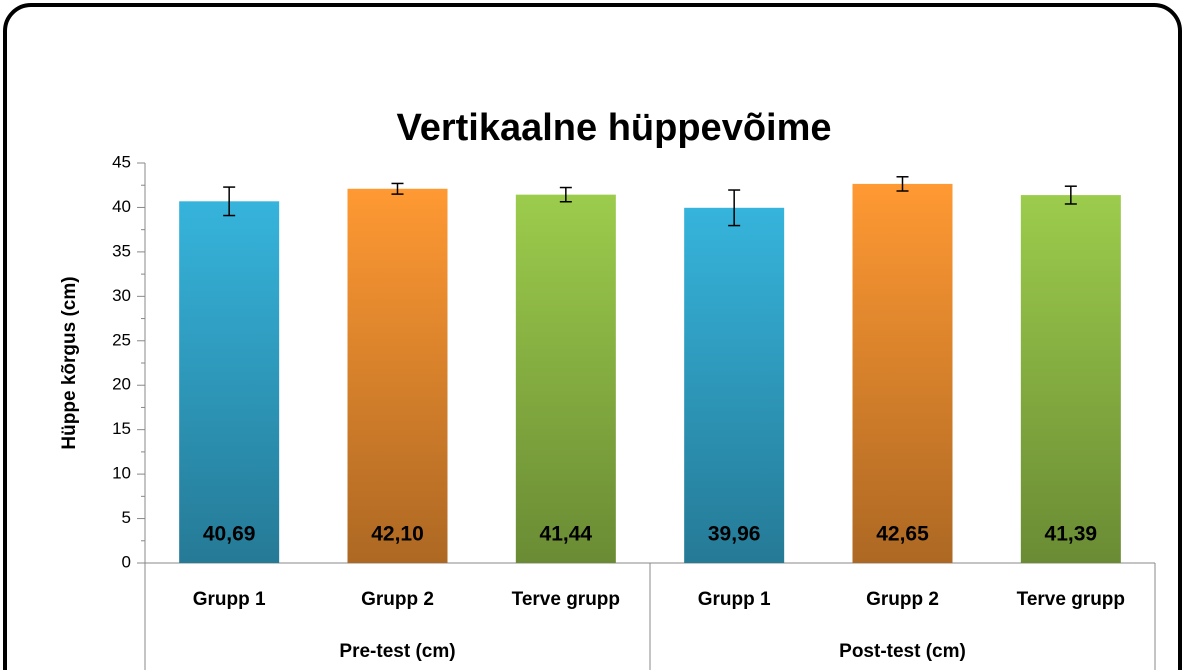 The image size is (1187, 670). Describe the element at coordinates (121, 161) in the screenshot. I see `y-tick-label: 45` at that location.